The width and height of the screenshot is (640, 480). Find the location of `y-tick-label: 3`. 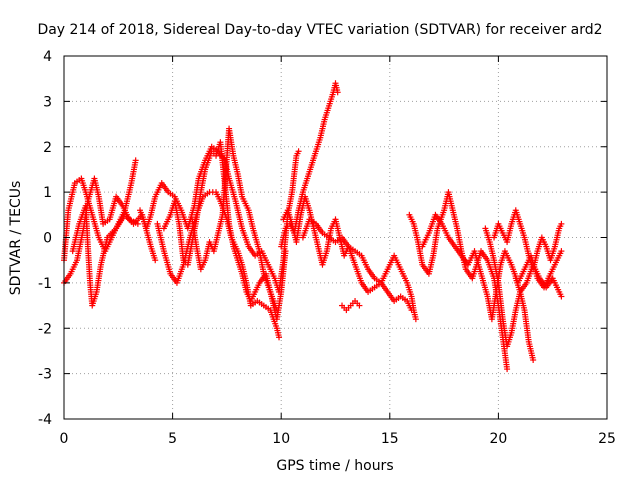

y-tick-label: 3 is located at coordinates (47, 102).